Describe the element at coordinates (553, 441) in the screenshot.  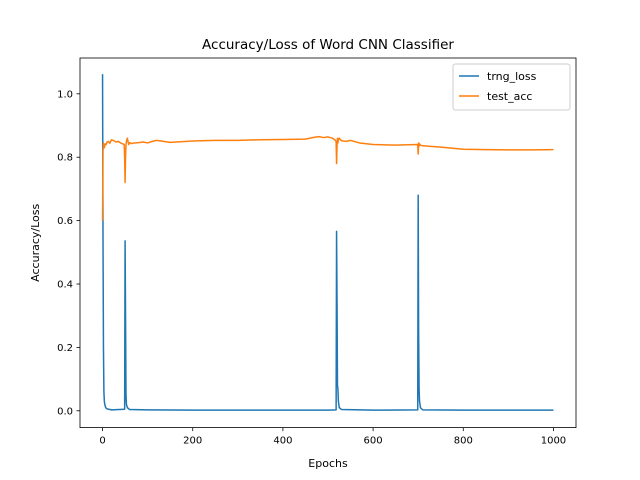
I see `x-tick-label: 1000` at that location.